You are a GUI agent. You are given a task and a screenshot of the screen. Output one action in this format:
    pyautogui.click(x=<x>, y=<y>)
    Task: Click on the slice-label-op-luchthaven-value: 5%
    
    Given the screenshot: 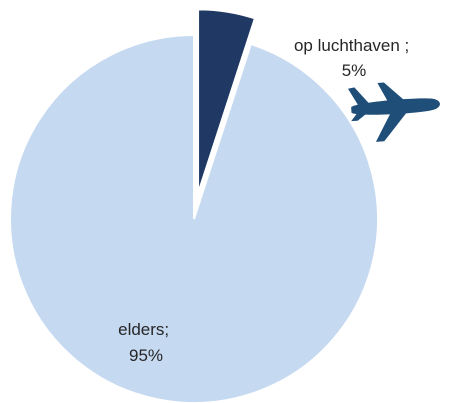 What is the action you would take?
    pyautogui.click(x=354, y=70)
    